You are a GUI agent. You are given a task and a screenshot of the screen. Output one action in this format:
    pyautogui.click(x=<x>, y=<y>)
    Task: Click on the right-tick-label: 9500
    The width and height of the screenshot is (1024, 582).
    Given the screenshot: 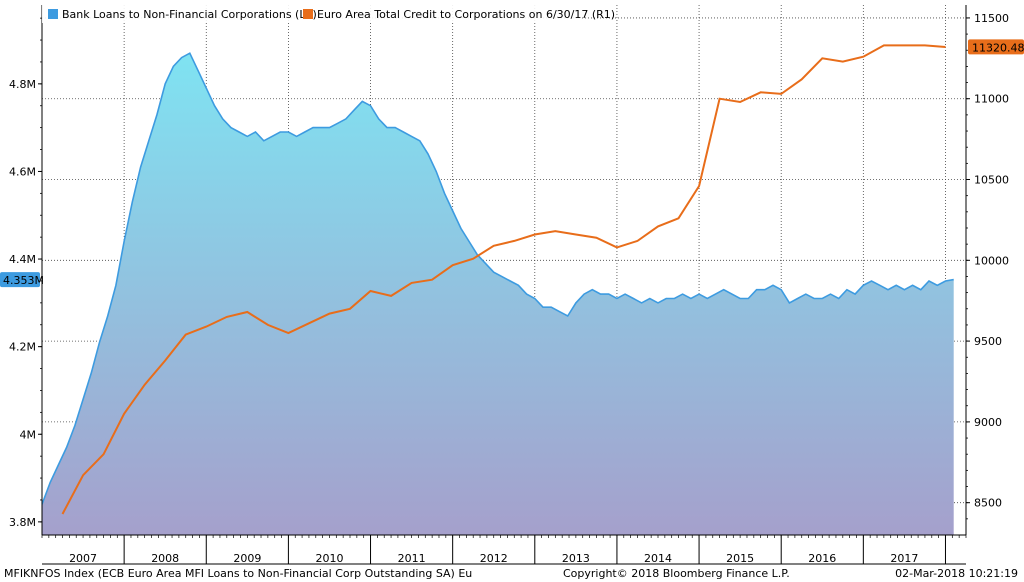 What is the action you would take?
    pyautogui.click(x=988, y=341)
    